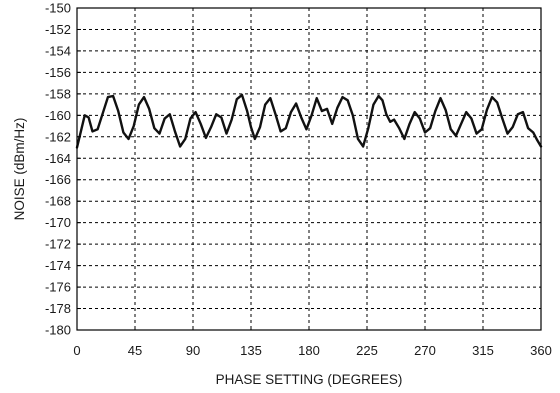 The height and width of the screenshot is (393, 560). What do you see at coordinates (483, 350) in the screenshot?
I see `x-tick-label: 315` at bounding box center [483, 350].